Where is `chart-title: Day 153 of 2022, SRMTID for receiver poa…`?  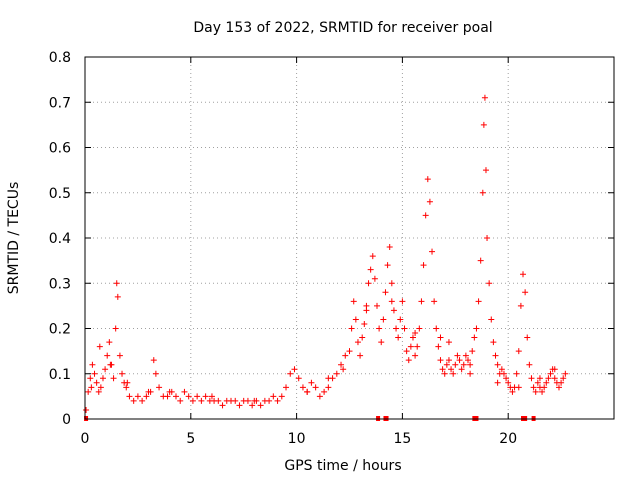
chart-title: Day 153 of 2022, SRMTID for receiver poa… is located at coordinates (342, 28).